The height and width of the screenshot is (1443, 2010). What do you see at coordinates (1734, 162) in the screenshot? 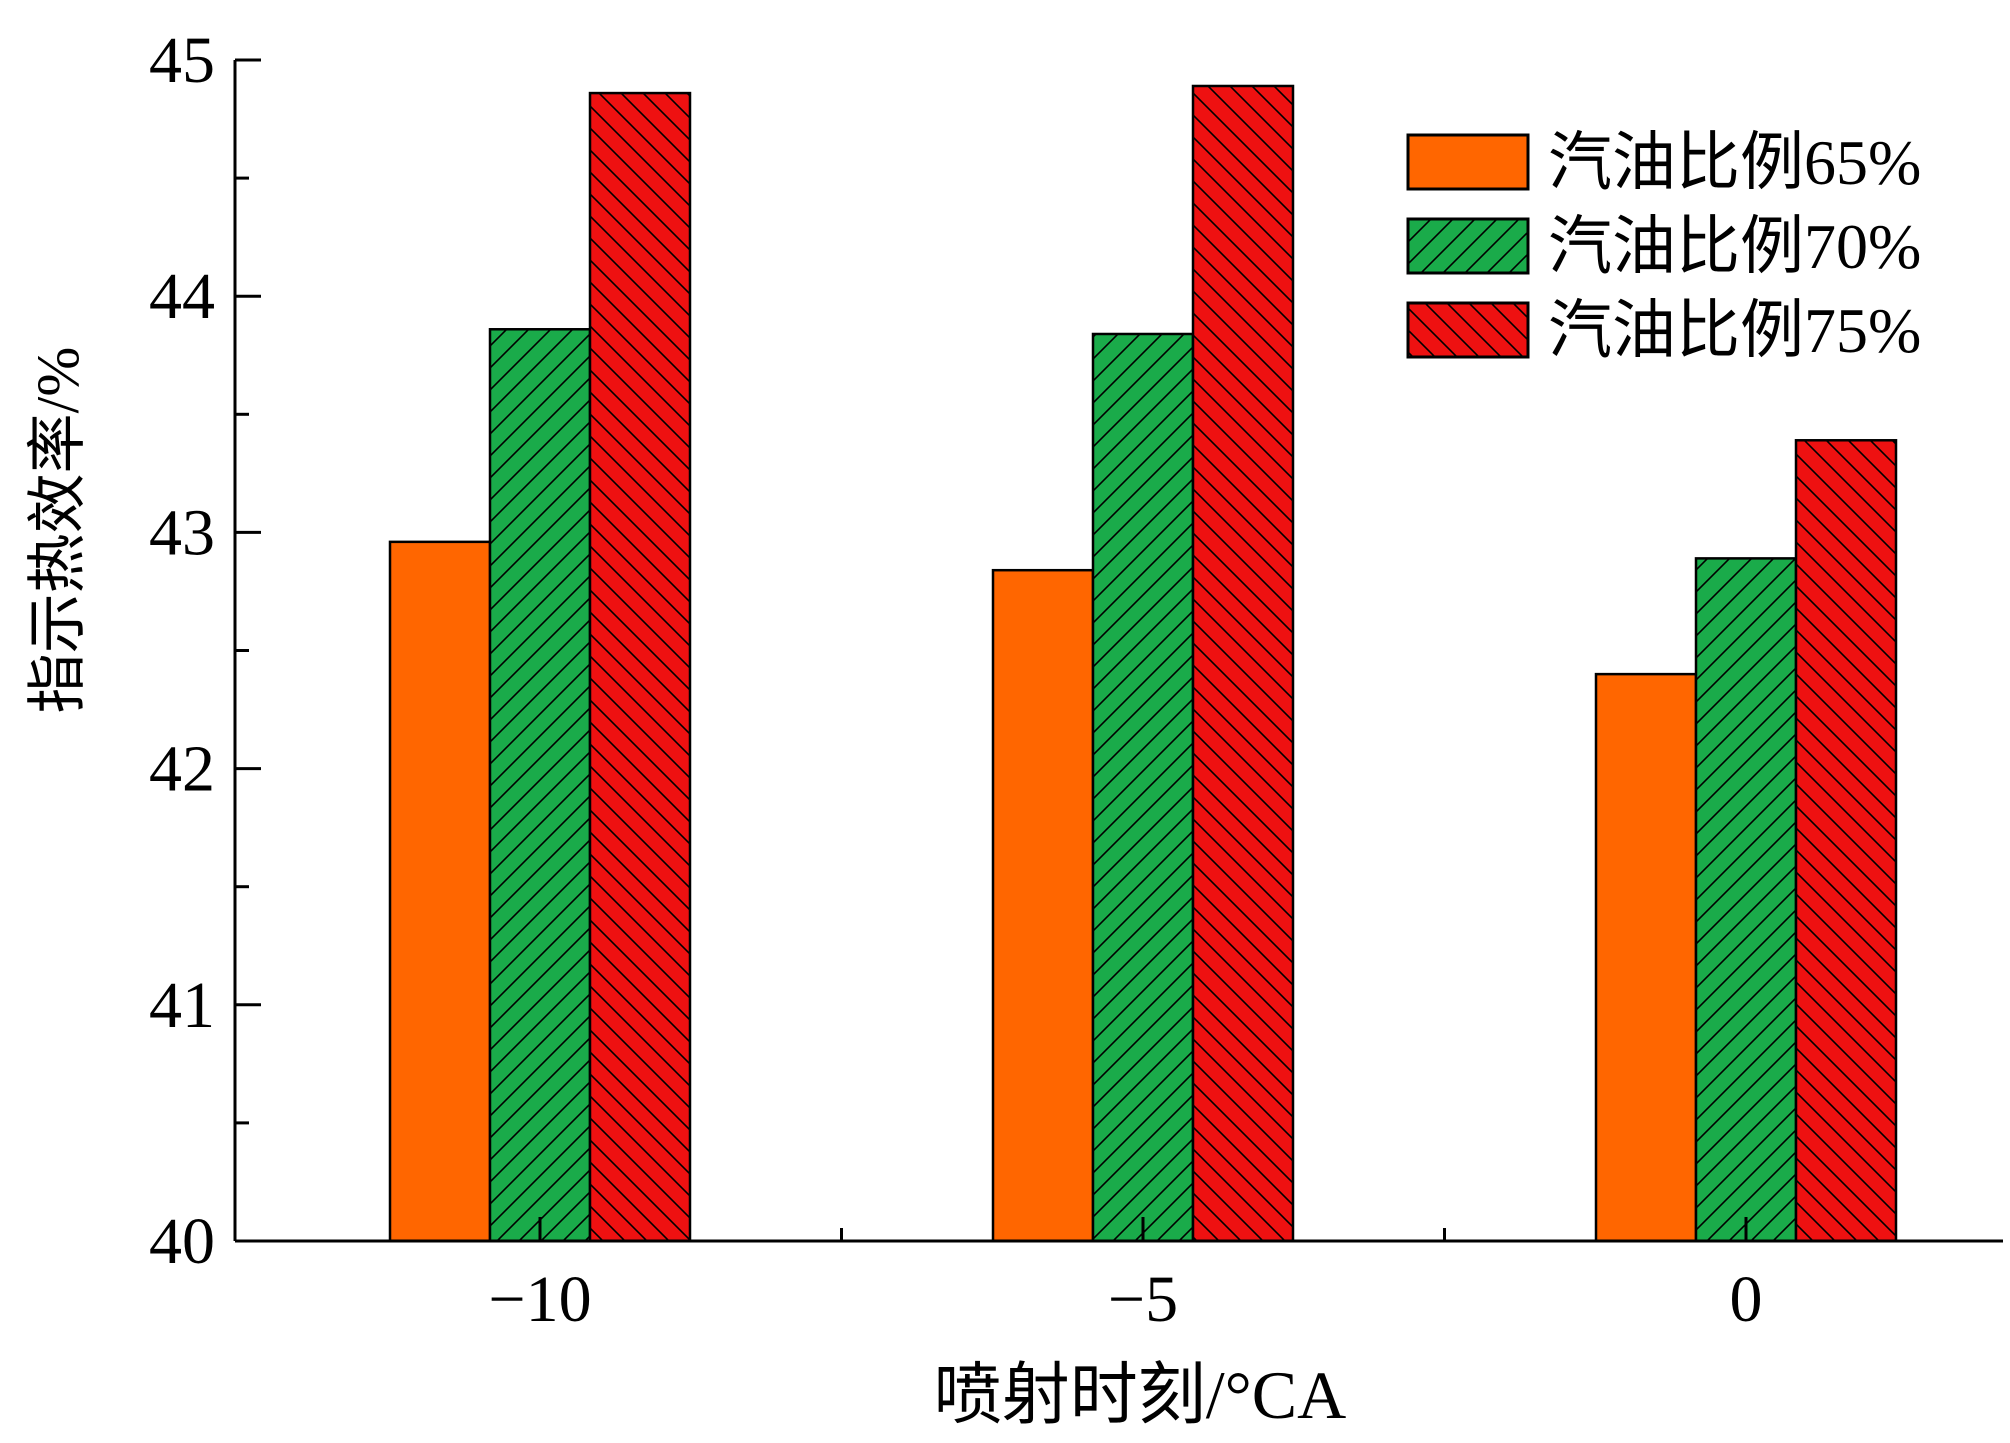
I see `legend-label-1: 汽油比例65%` at bounding box center [1734, 162].